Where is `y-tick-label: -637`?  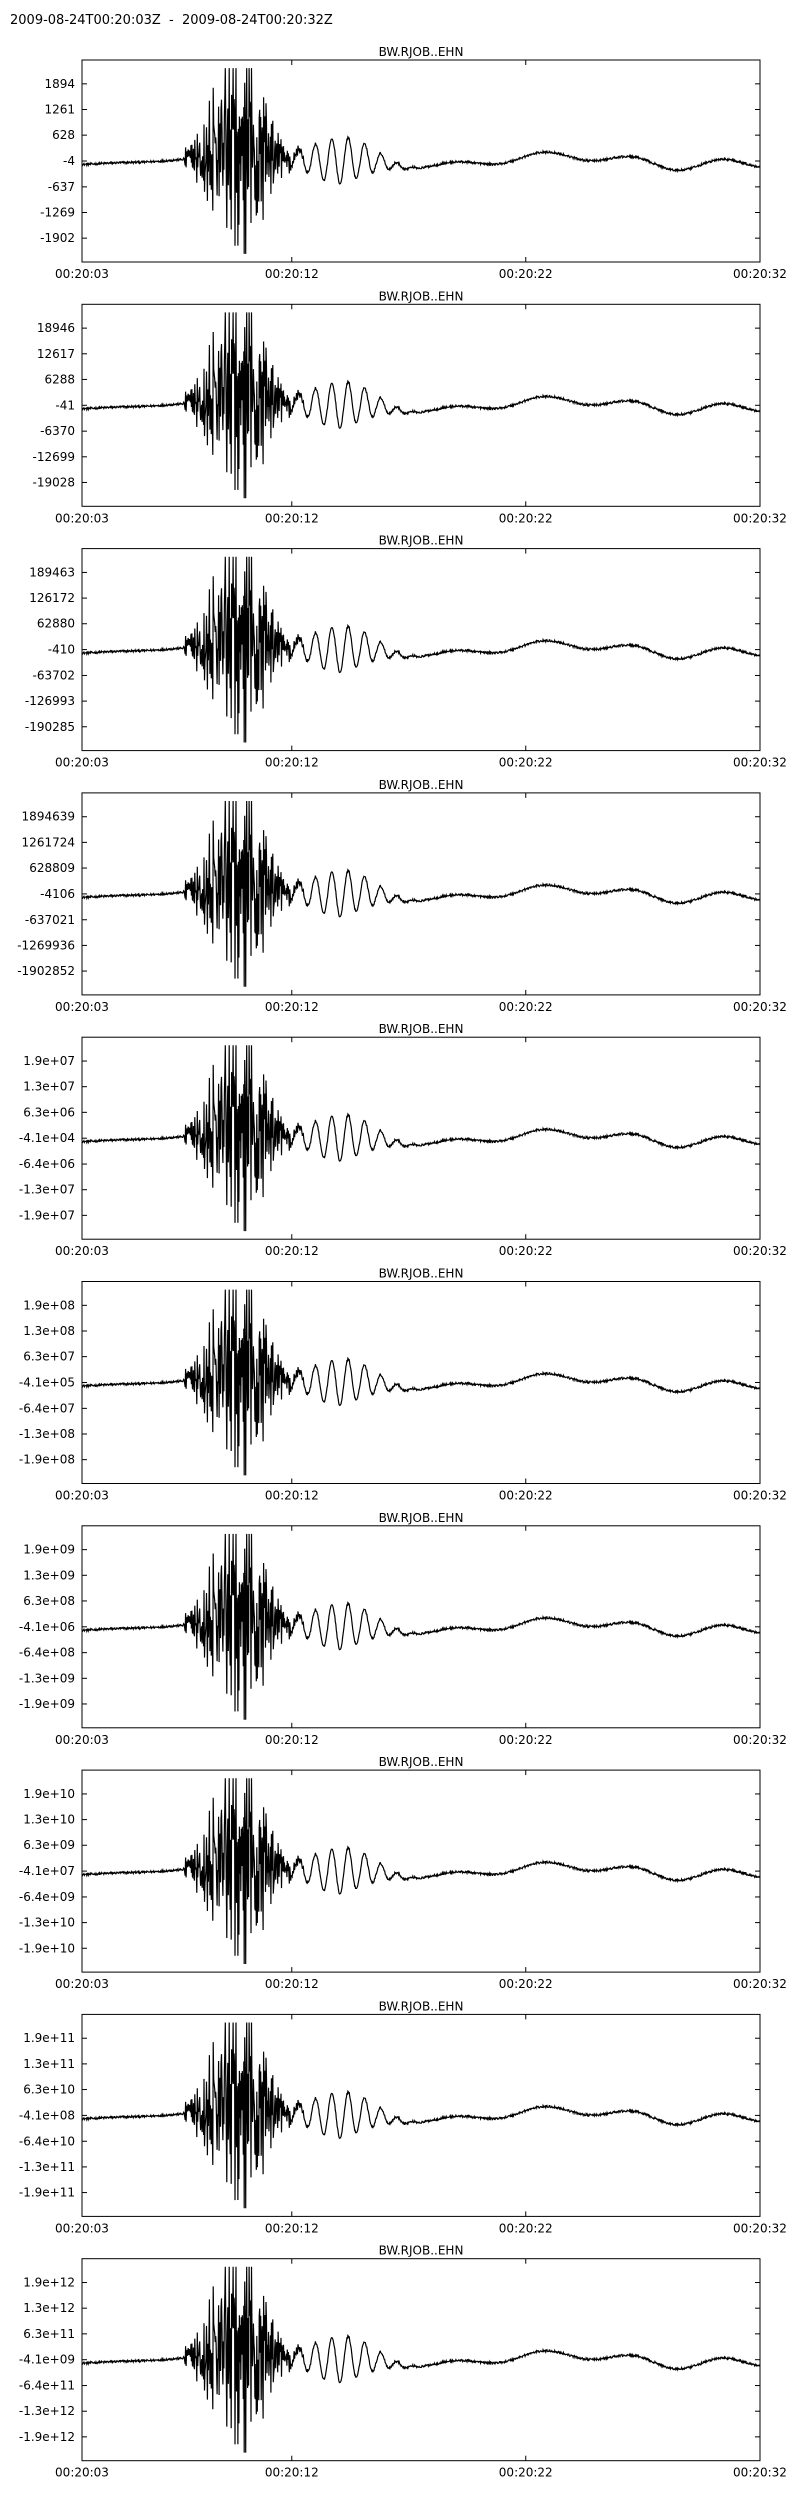 y-tick-label: -637 is located at coordinates (61, 187).